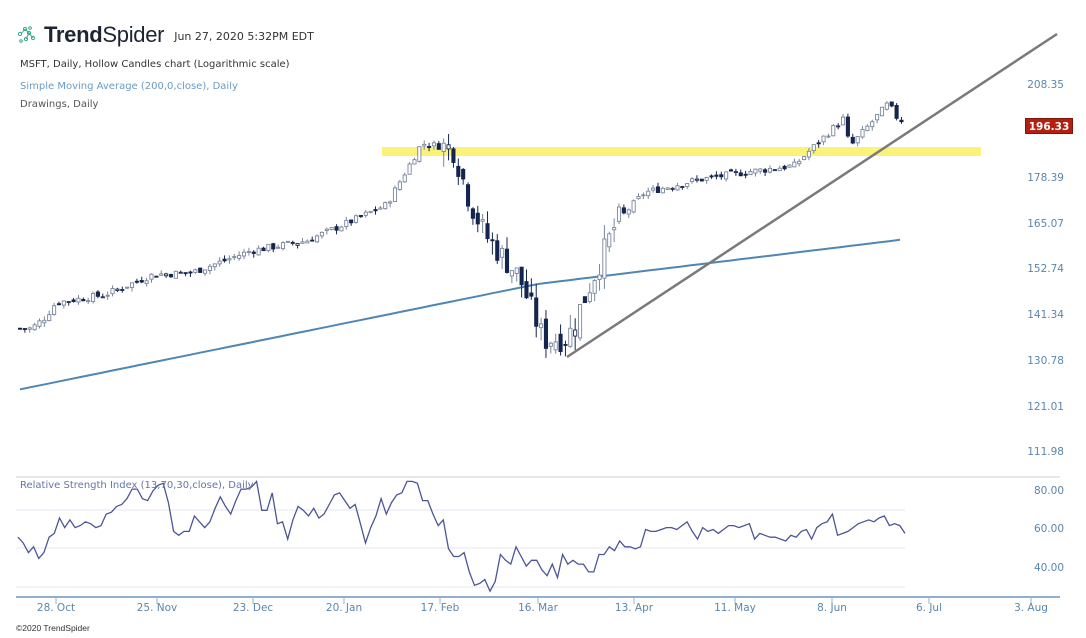  What do you see at coordinates (59, 104) in the screenshot?
I see `chart-legend-drawings: Drawings, Daily` at bounding box center [59, 104].